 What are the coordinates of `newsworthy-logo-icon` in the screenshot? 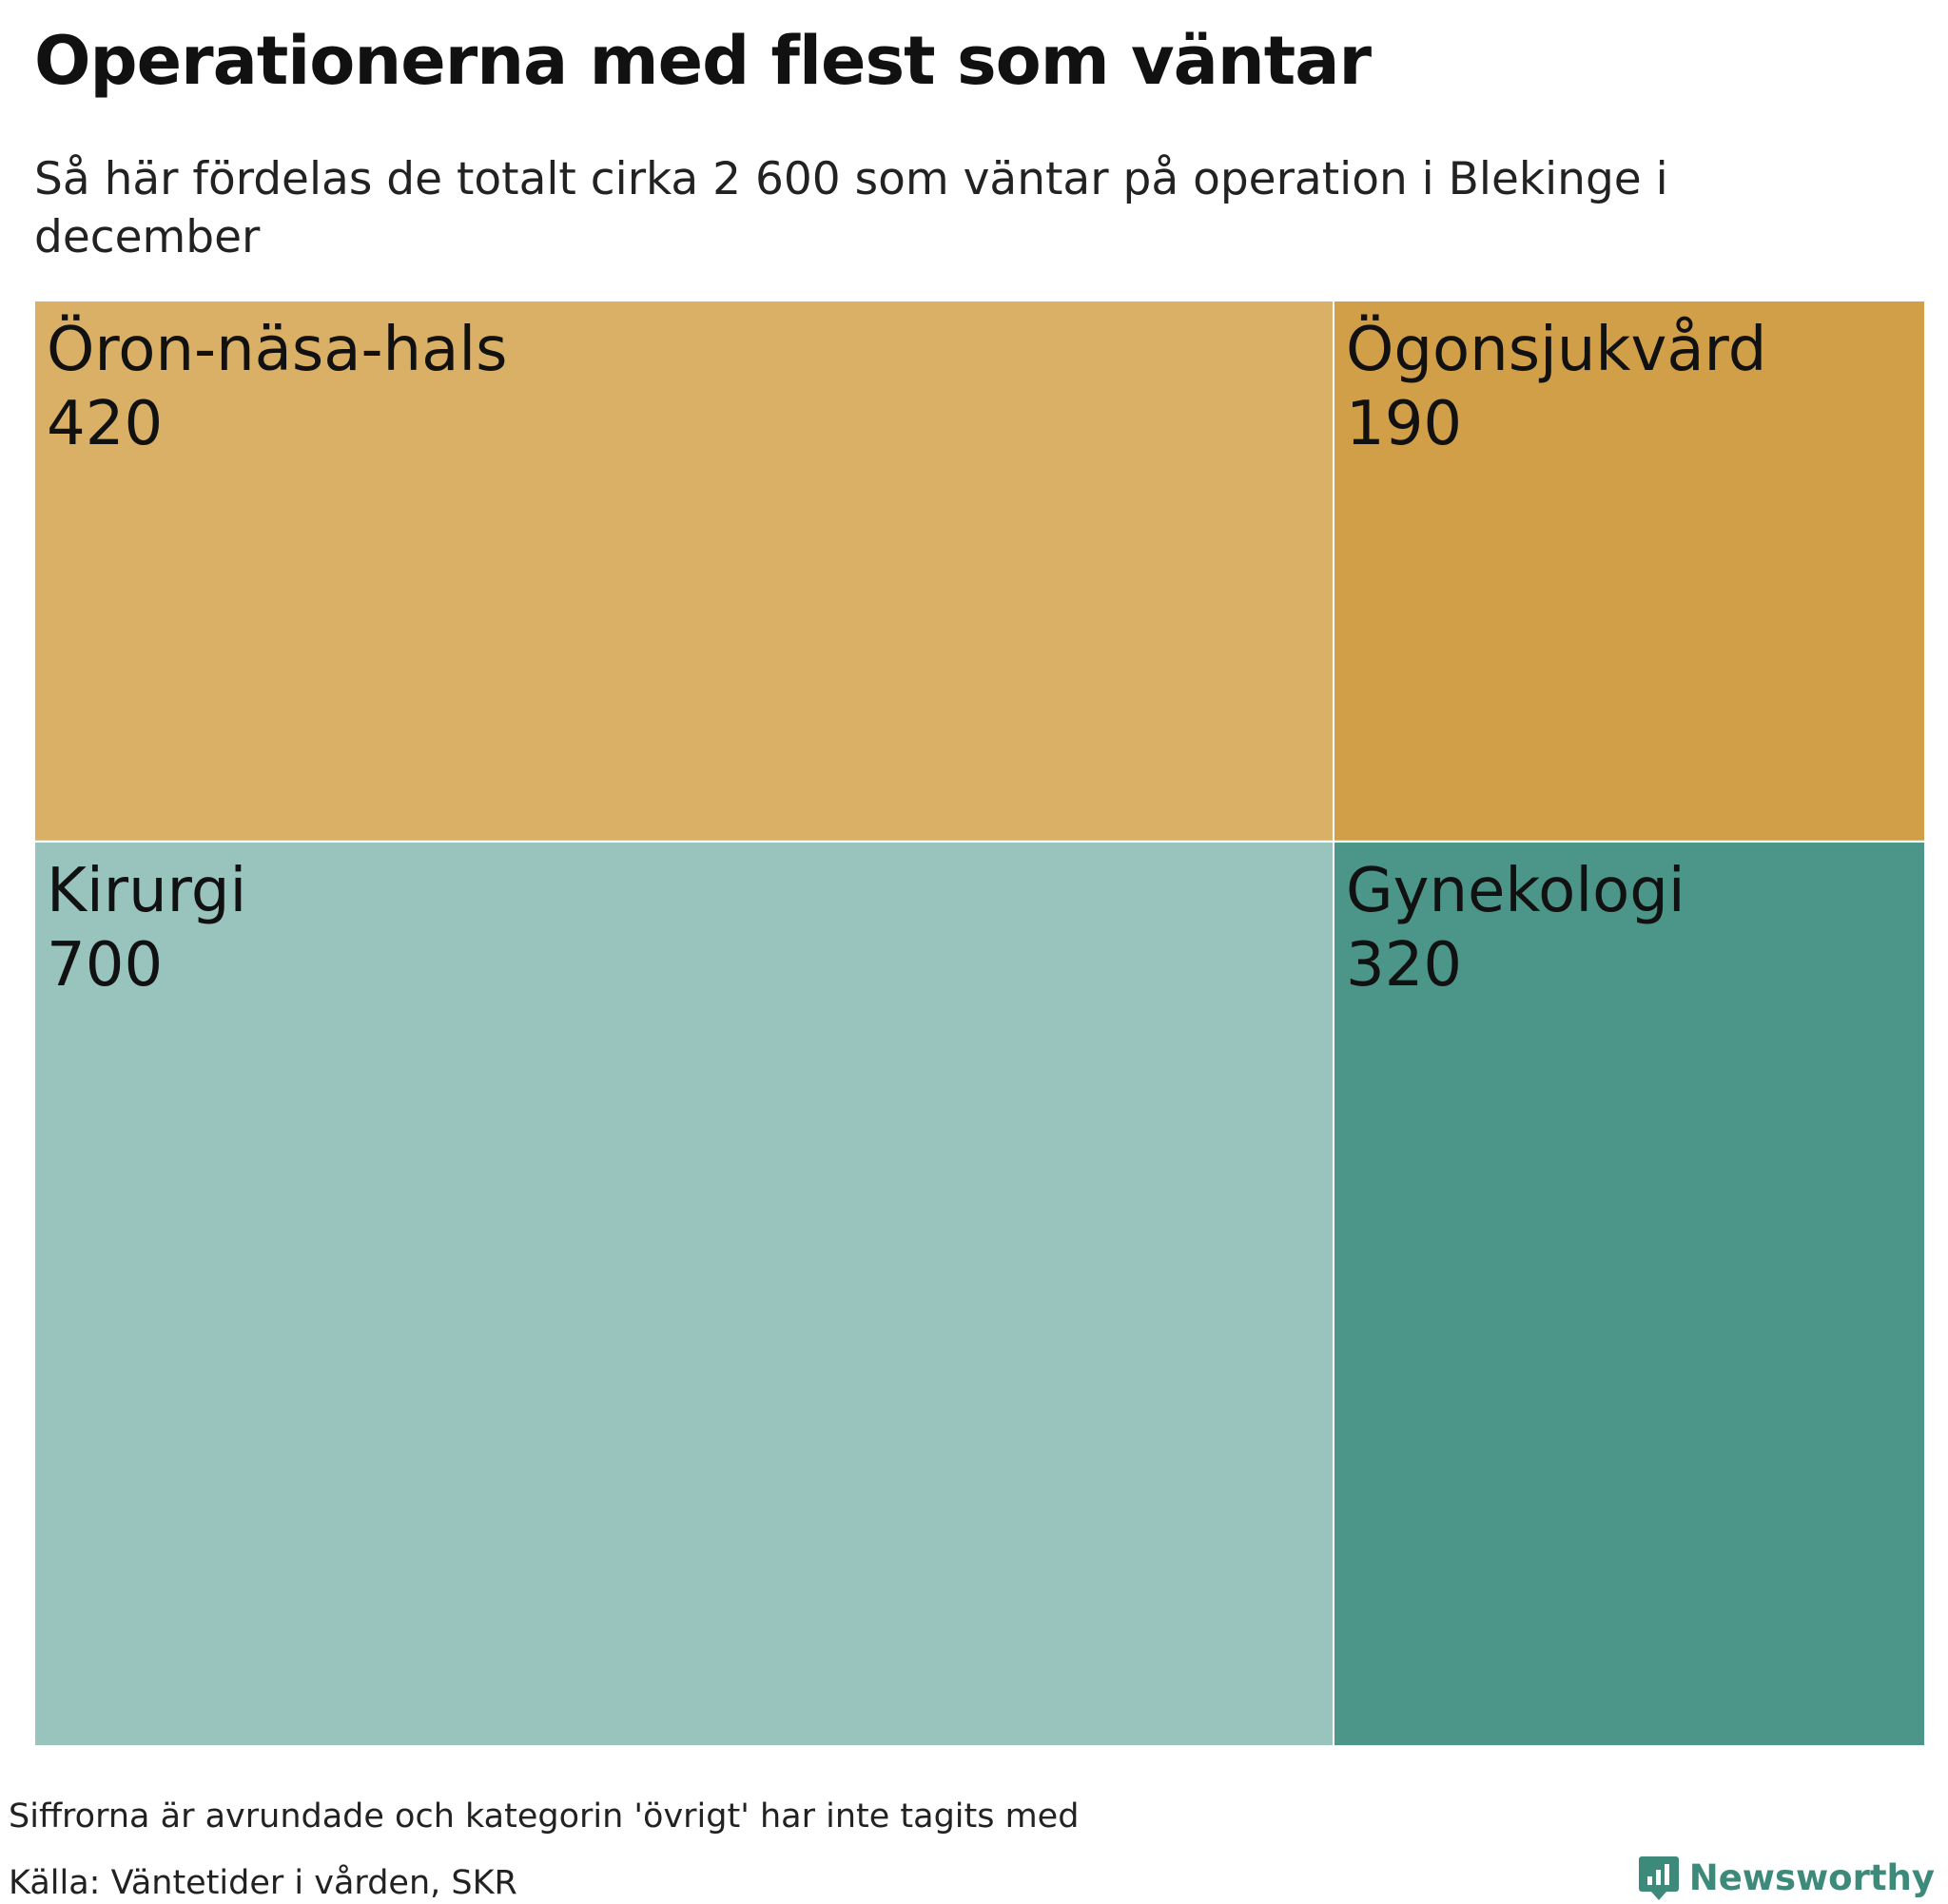 It's located at (1659, 1878).